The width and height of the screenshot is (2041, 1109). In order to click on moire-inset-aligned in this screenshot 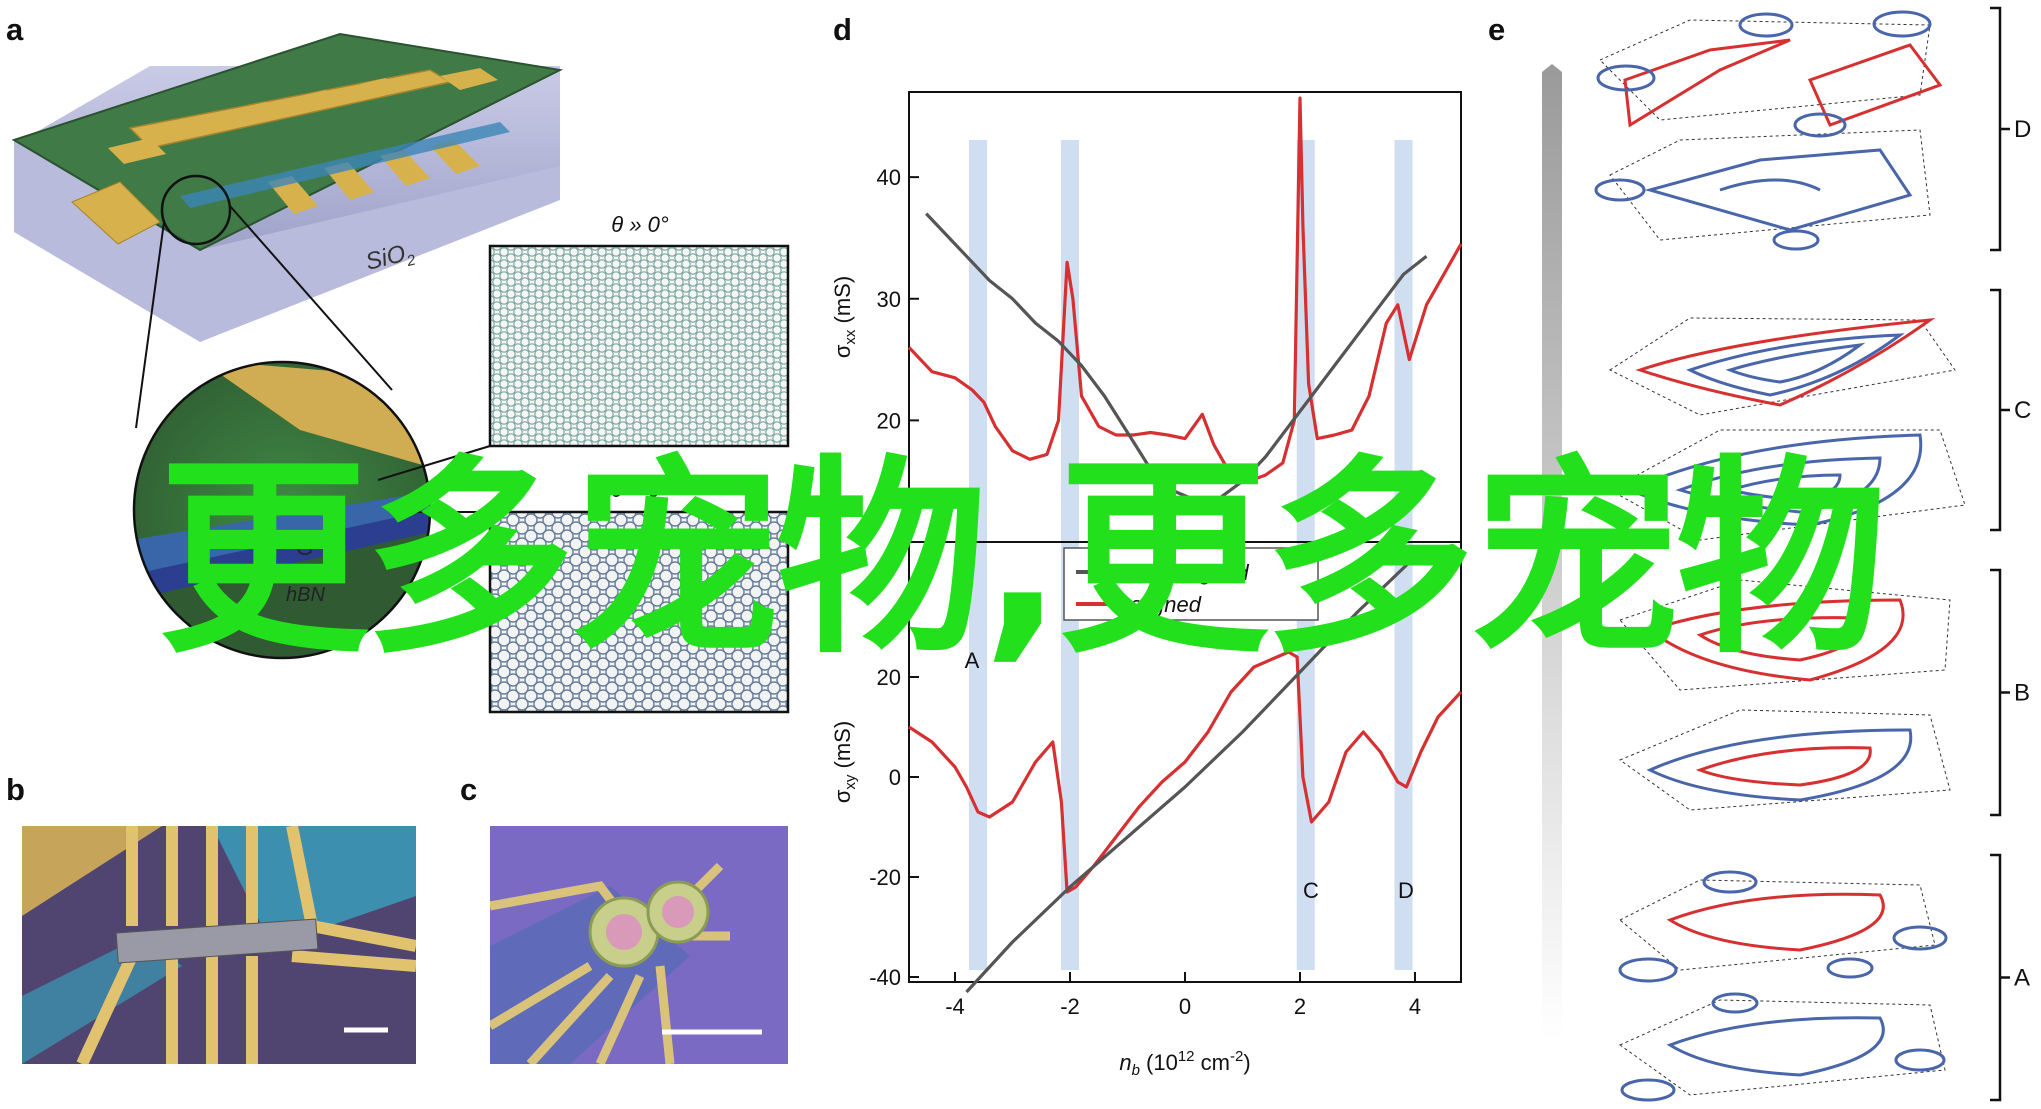, I will do `click(639, 612)`.